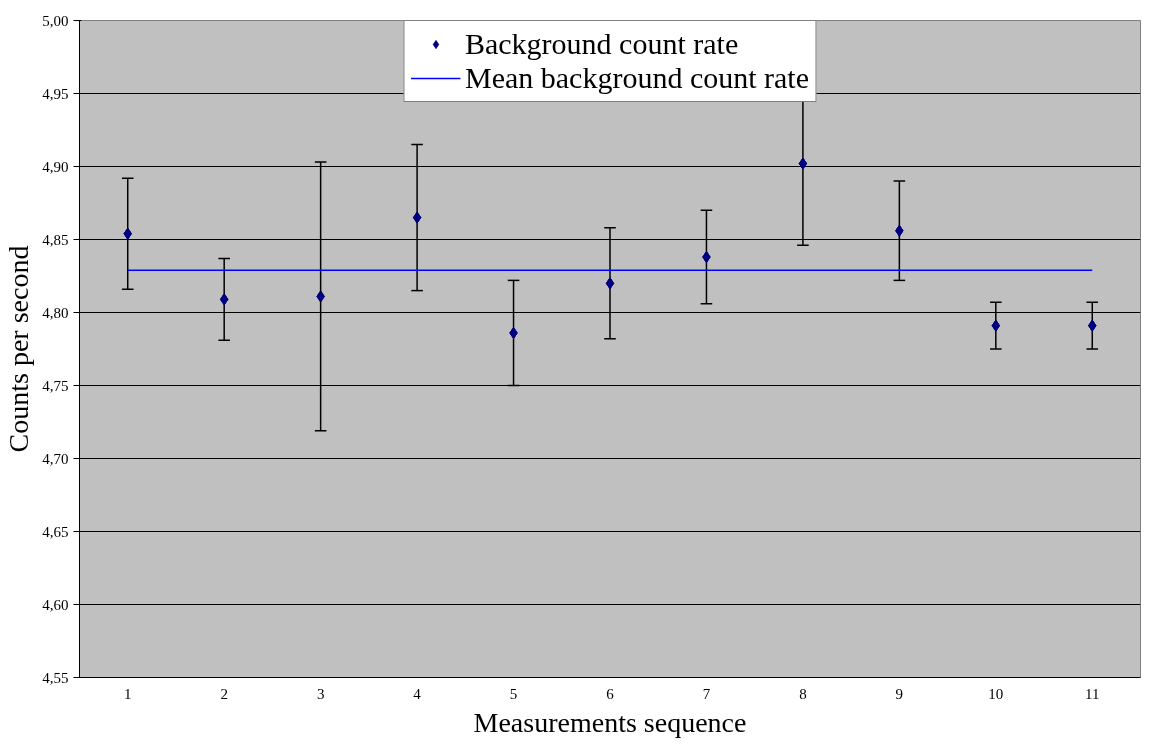  I want to click on legend-label: Background count rate, so click(601, 44).